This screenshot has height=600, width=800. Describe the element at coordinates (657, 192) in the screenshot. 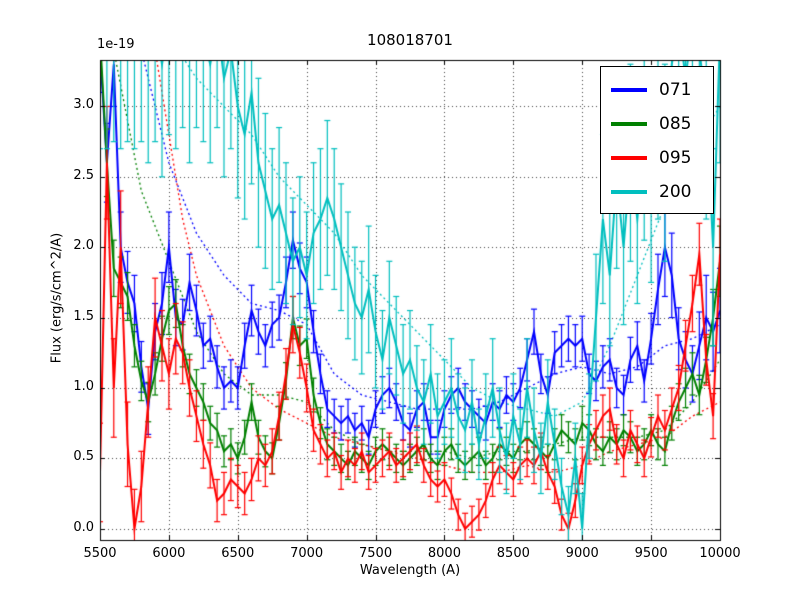

I see `legend-entry-200: 200` at that location.